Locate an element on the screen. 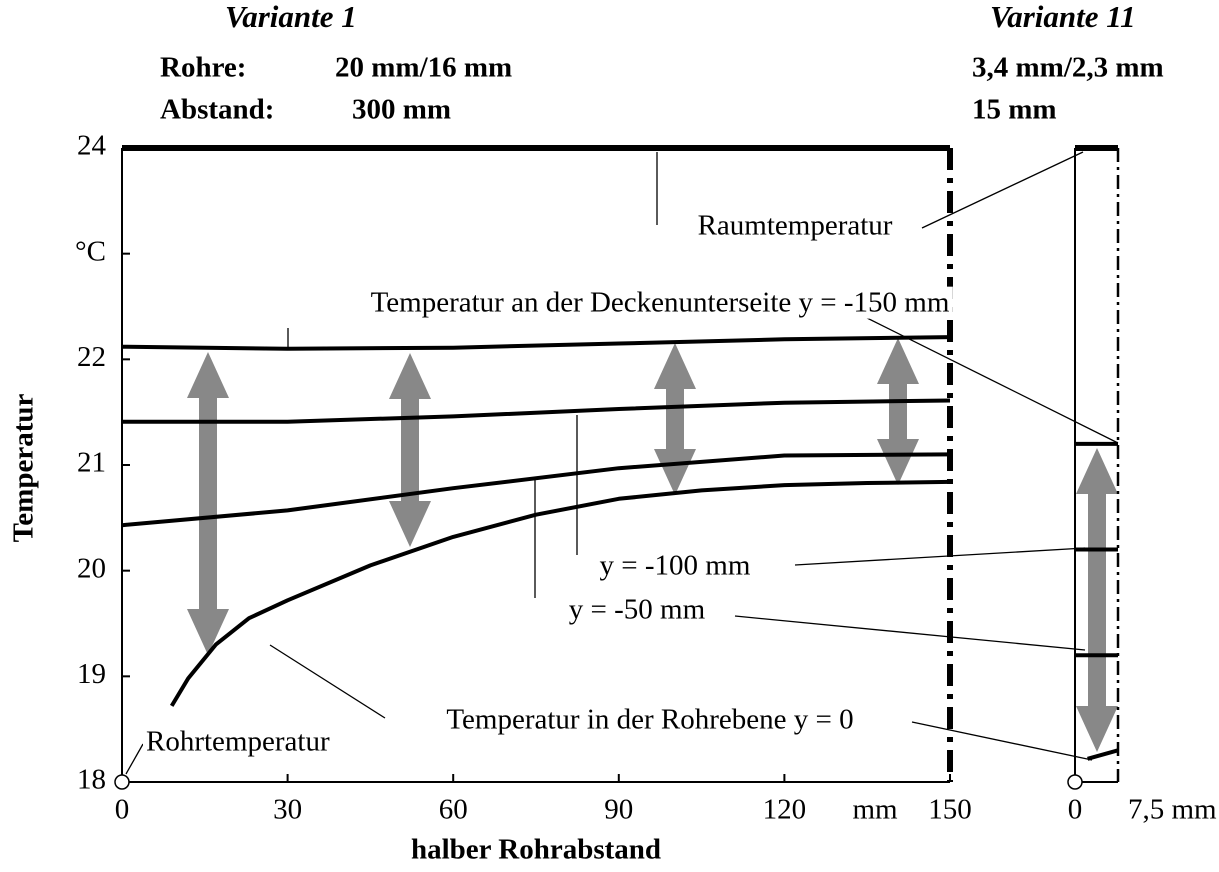 The image size is (1219, 872). subtitle: 3,4 mm/2,3 mm is located at coordinates (1068, 68).